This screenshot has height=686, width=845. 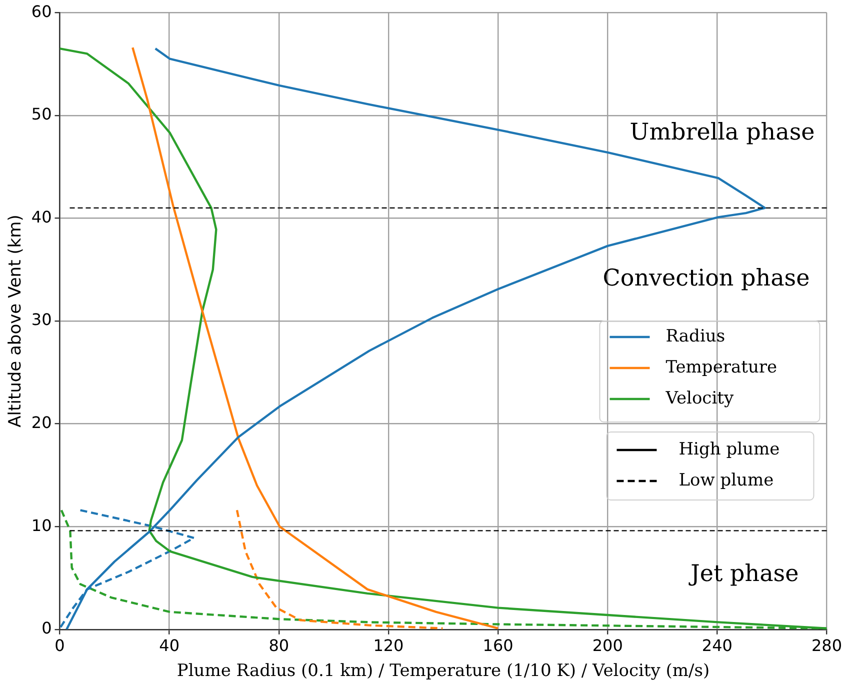 I want to click on line-series, so click(x=340, y=569).